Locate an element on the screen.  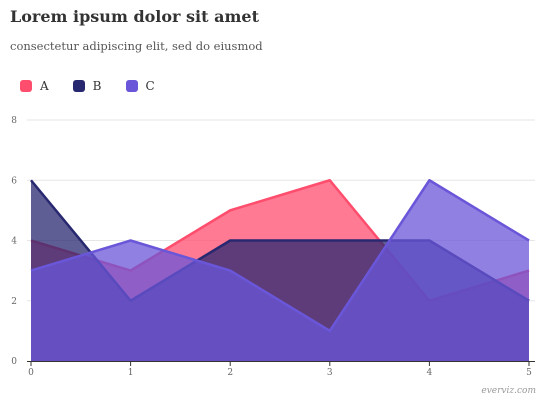
x-tick-label: 4 is located at coordinates (430, 373).